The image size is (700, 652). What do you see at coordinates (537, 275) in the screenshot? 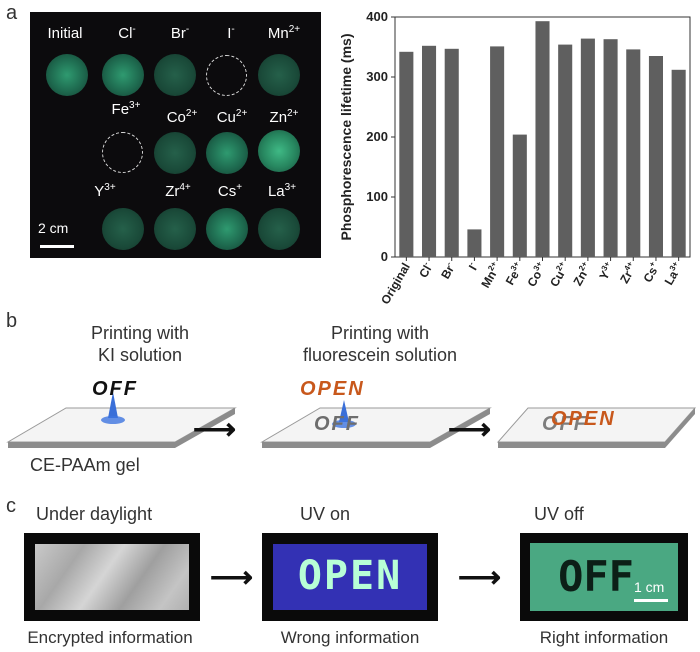
I see `x-tick-label: Co3+` at bounding box center [537, 275].